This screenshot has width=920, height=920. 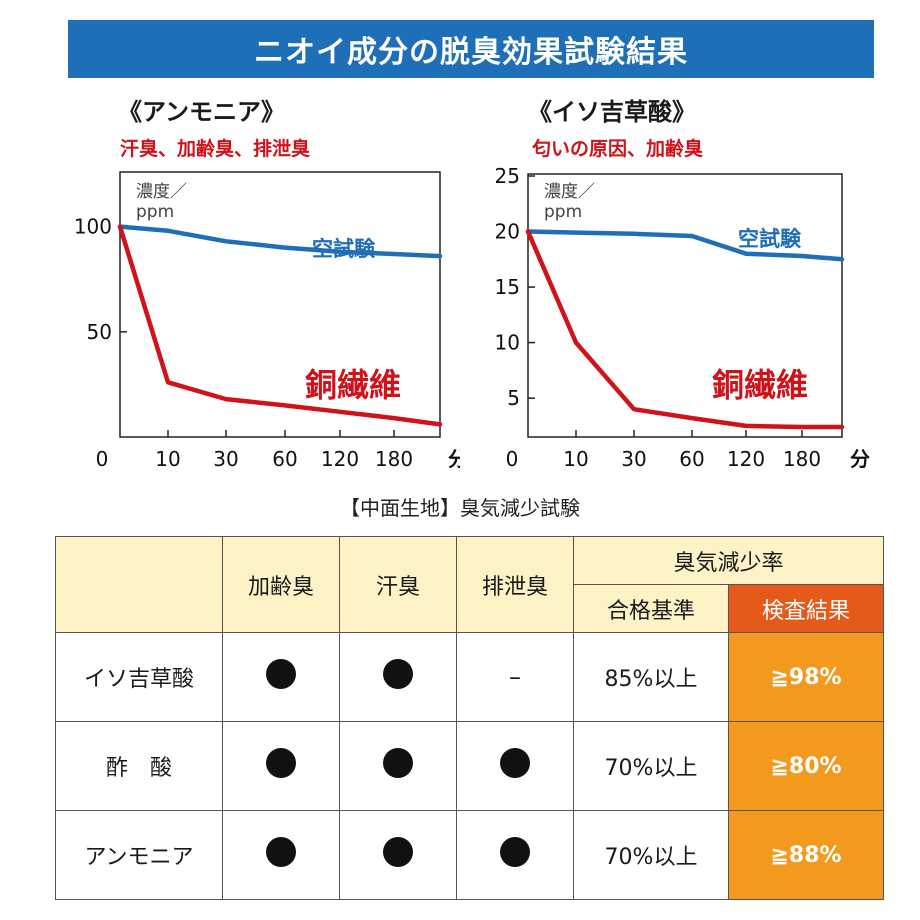 What do you see at coordinates (161, 202) in the screenshot?
I see `chart1-ylabel: 濃度／ppm` at bounding box center [161, 202].